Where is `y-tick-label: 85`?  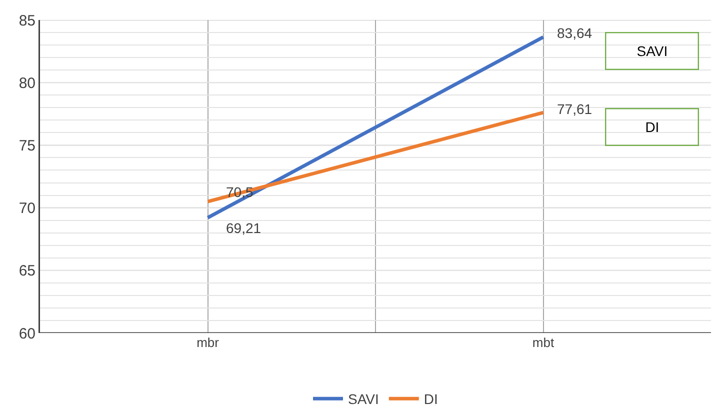 y-tick-label: 85 is located at coordinates (27, 21).